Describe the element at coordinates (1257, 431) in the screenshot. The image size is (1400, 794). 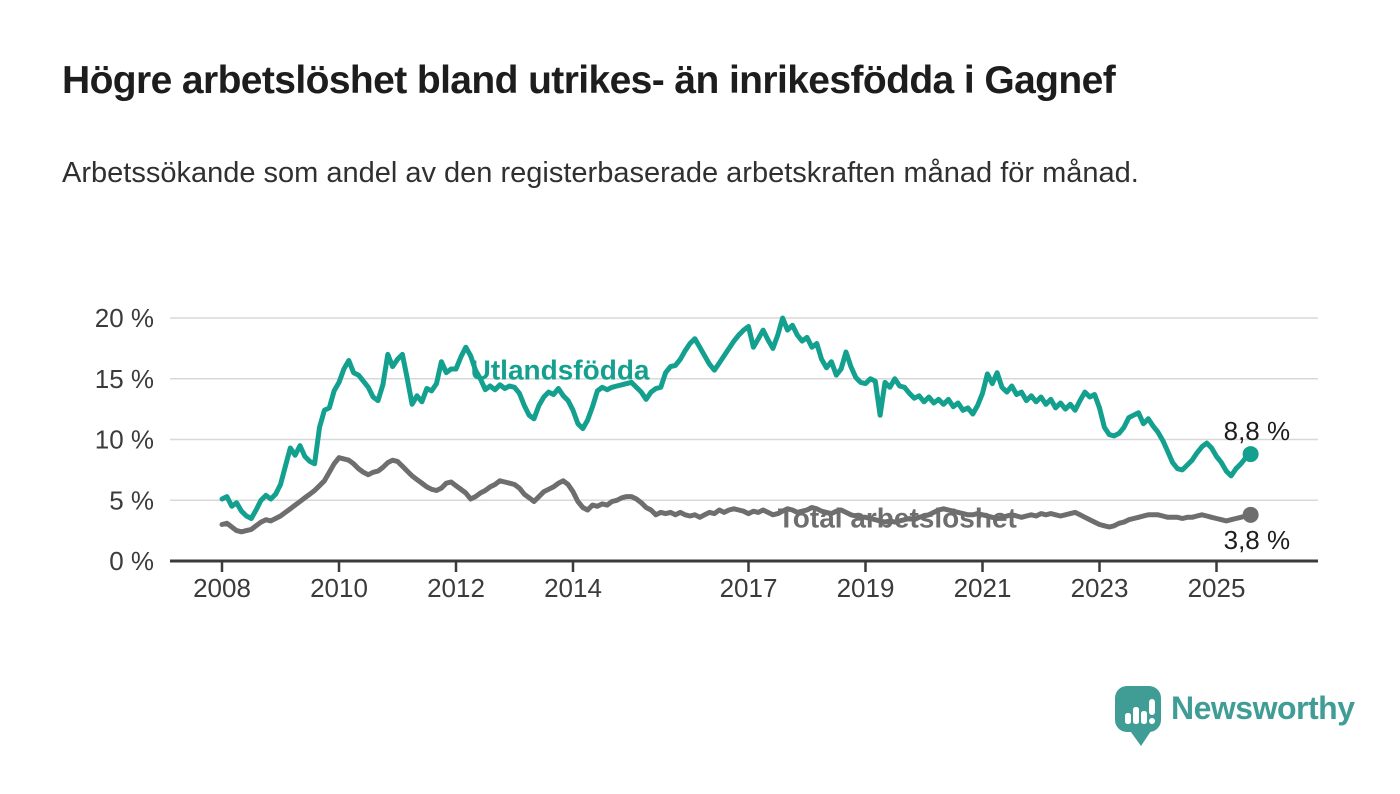
I see `series-end-value-utlandsf-dda: 8,8 %` at that location.